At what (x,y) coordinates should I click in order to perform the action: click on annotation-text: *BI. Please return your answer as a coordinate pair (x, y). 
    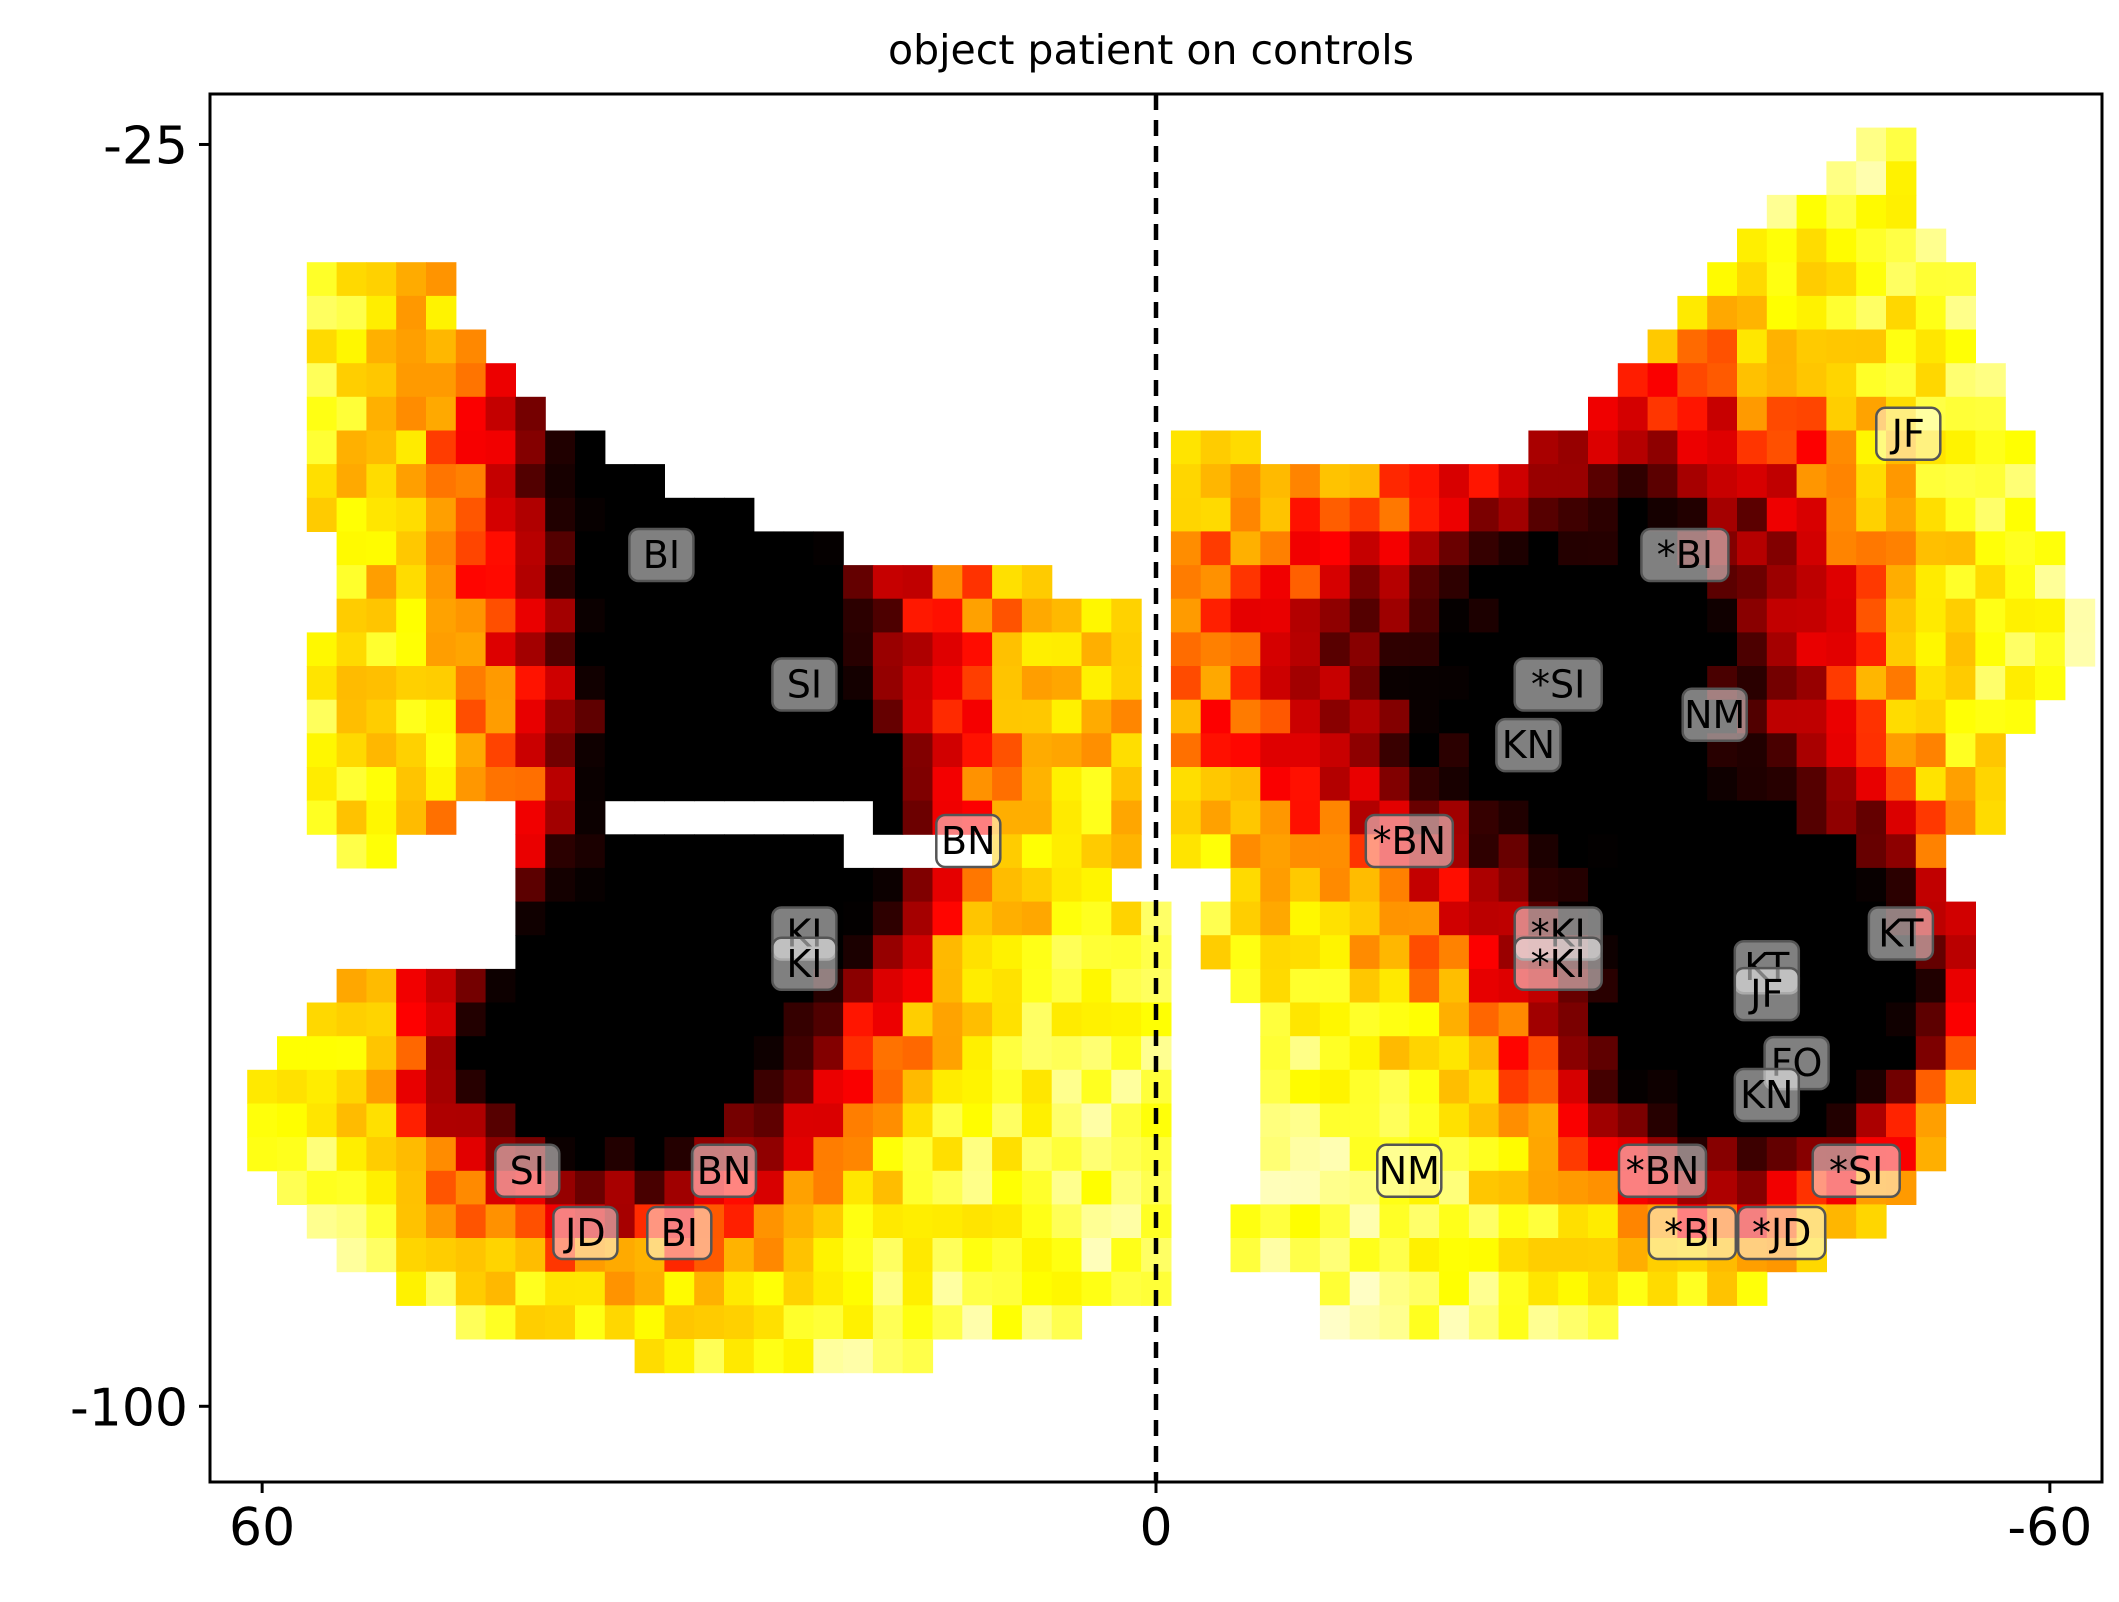
    Looking at the image, I should click on (1692, 1233).